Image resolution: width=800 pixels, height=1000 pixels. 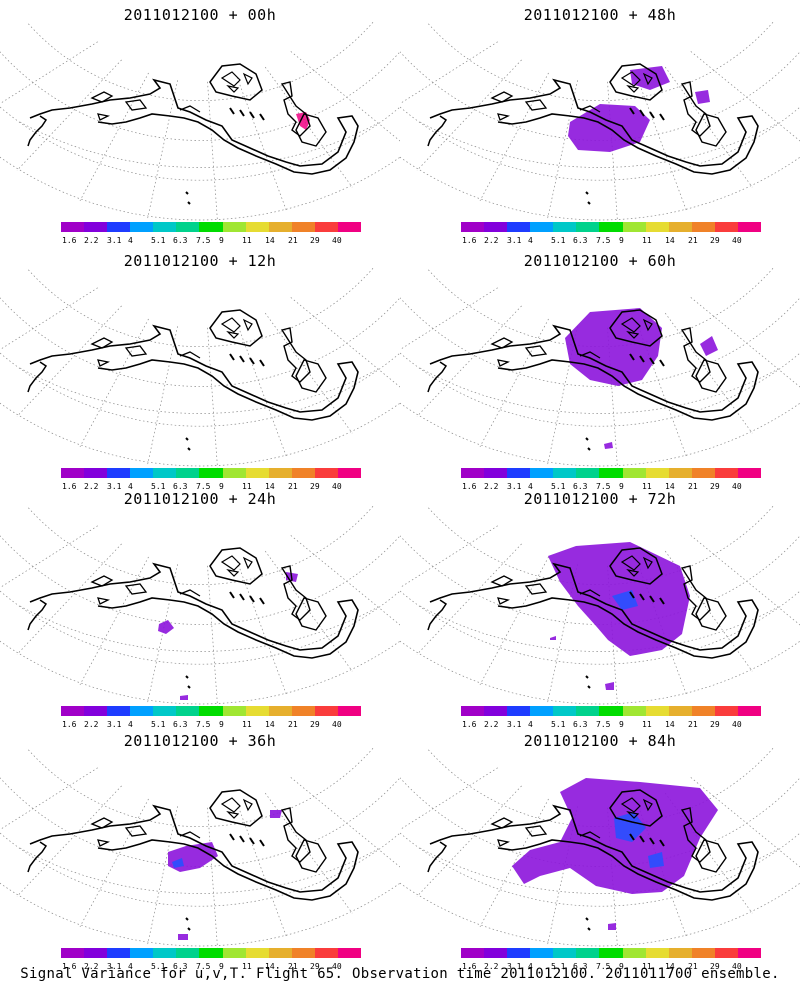 I want to click on polar-map-12h, so click(x=200, y=368).